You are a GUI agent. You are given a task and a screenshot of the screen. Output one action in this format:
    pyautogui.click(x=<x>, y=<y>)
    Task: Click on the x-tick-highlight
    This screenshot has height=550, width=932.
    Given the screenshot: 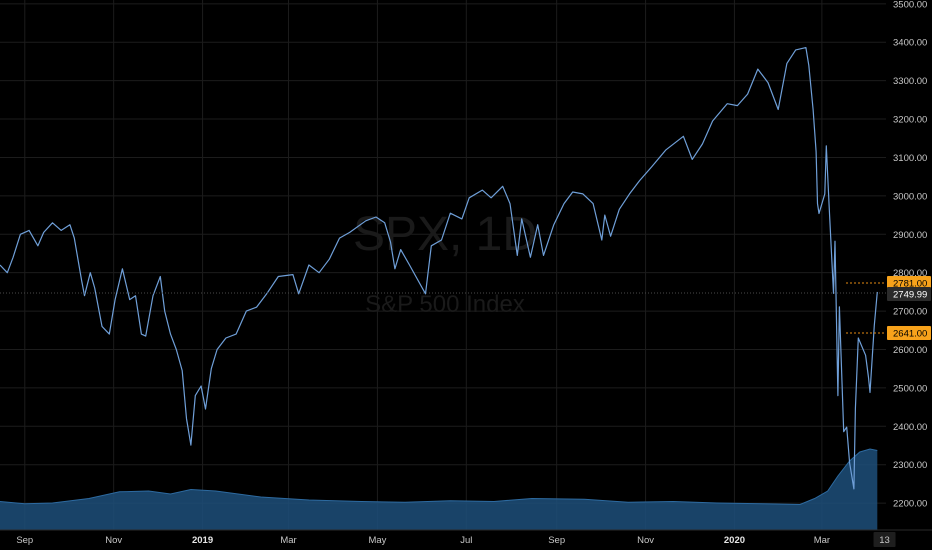 What is the action you would take?
    pyautogui.click(x=884, y=539)
    